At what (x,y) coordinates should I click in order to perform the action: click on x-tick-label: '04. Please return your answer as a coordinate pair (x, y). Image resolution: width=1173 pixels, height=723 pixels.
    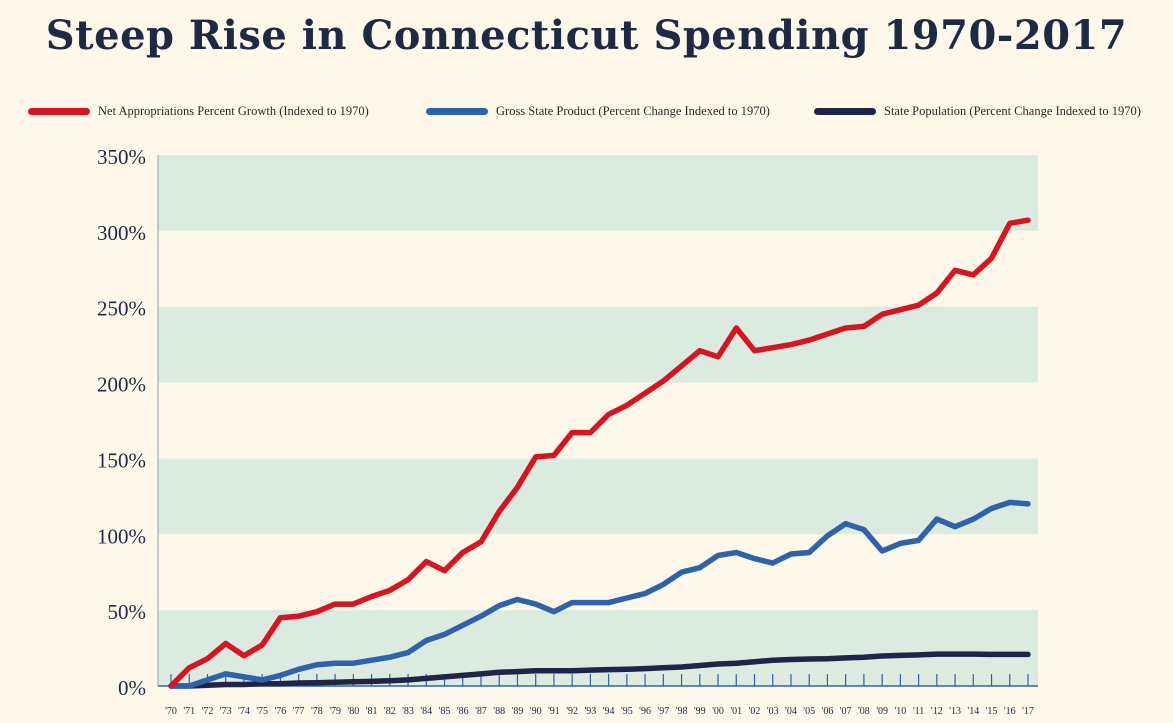
    Looking at the image, I should click on (791, 711).